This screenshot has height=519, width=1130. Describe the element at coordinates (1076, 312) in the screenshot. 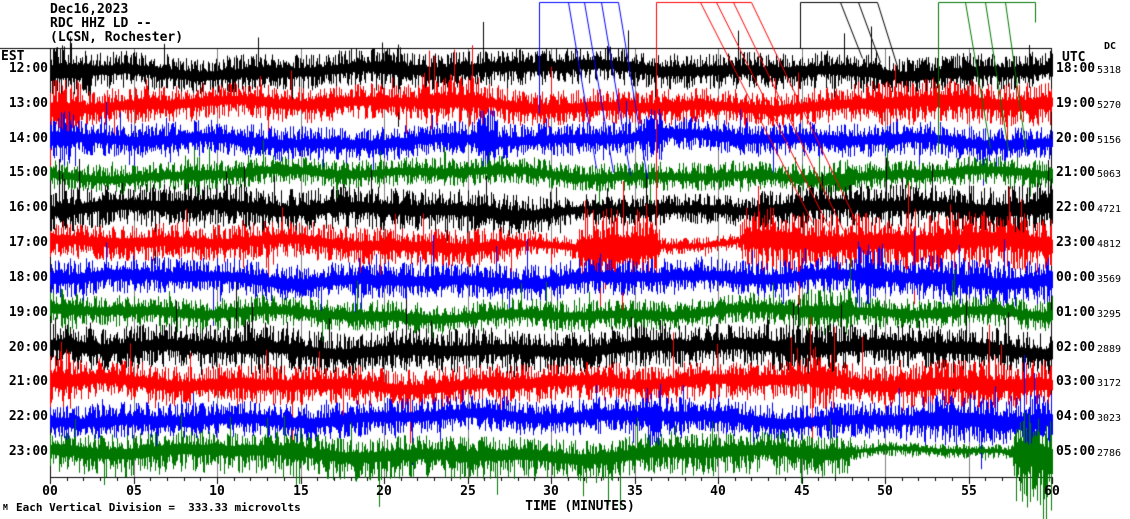

I see `utc-hour-label: 01:00` at that location.